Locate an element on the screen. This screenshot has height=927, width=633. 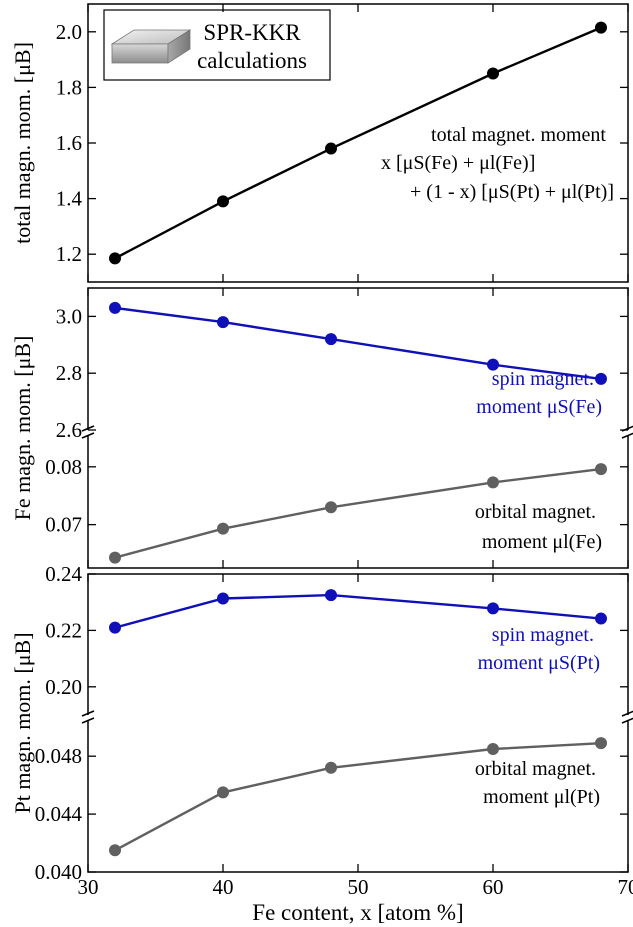
ytick-label-pt_spin-0: 0.20 is located at coordinates (63, 687).